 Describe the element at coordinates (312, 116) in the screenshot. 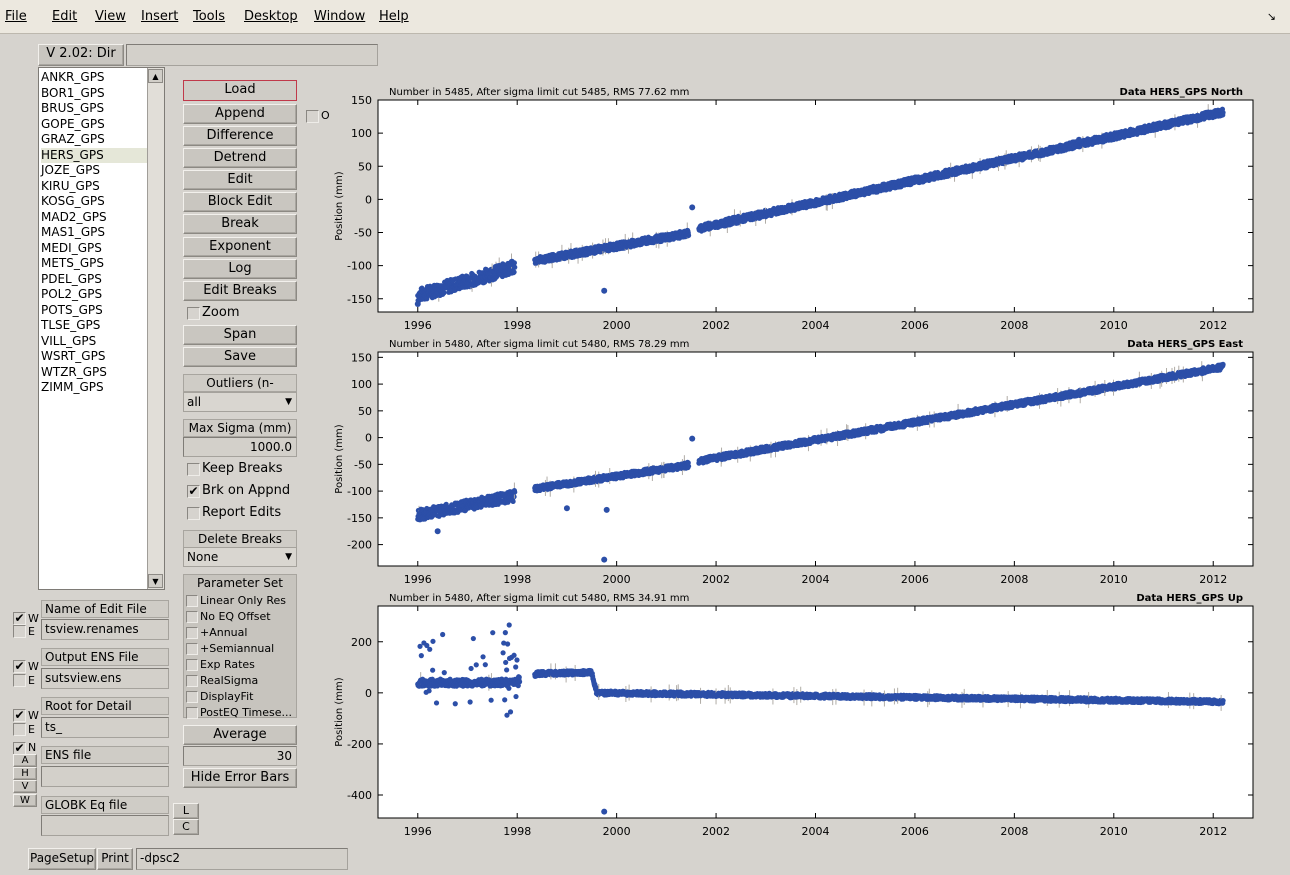

I see `append-option-checkbox` at that location.